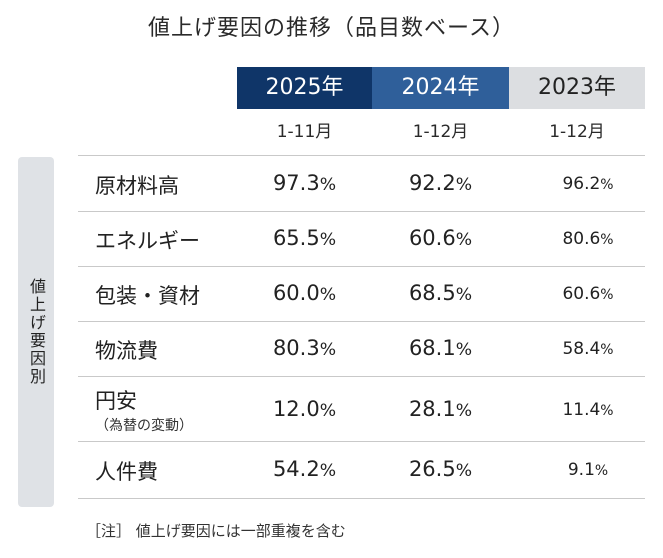 This screenshot has height=558, width=663. I want to click on value-2024: 92.2%, so click(440, 183).